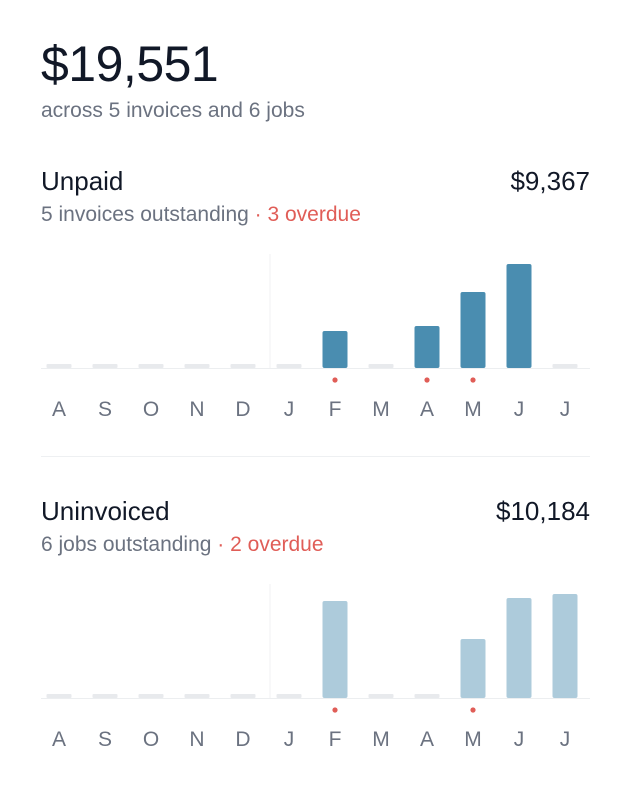 The height and width of the screenshot is (786, 630). I want to click on uninvoiced-outstanding: 6 jobs outstanding, so click(126, 544).